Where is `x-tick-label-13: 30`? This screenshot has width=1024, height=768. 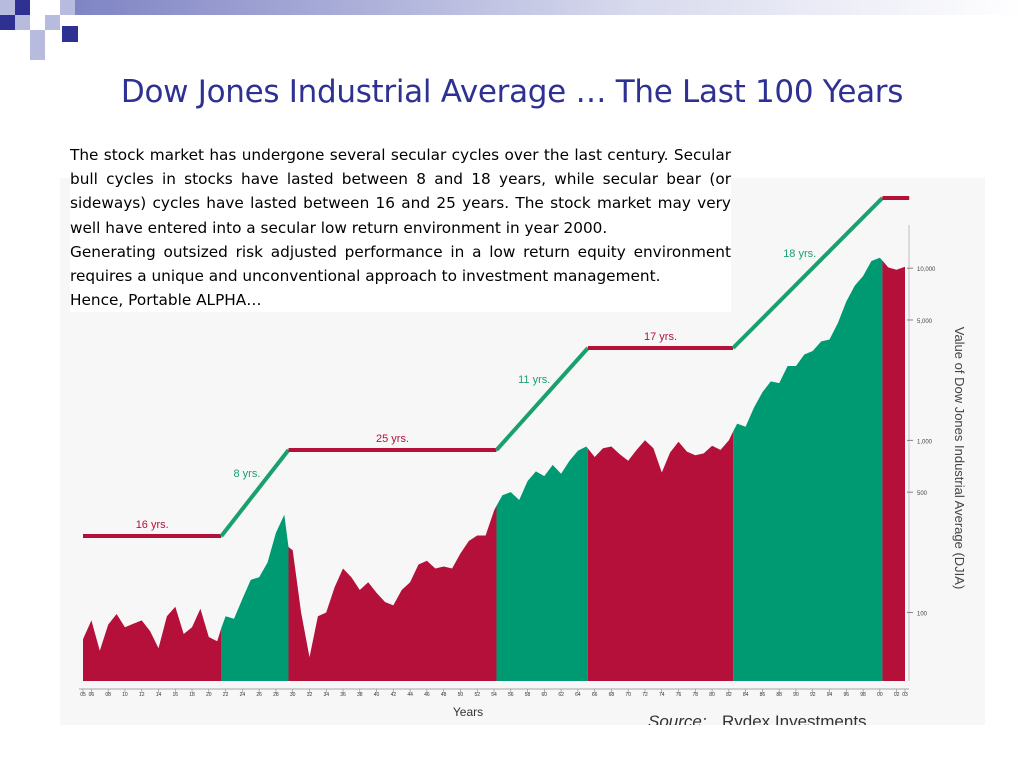 x-tick-label-13: 30 is located at coordinates (293, 695).